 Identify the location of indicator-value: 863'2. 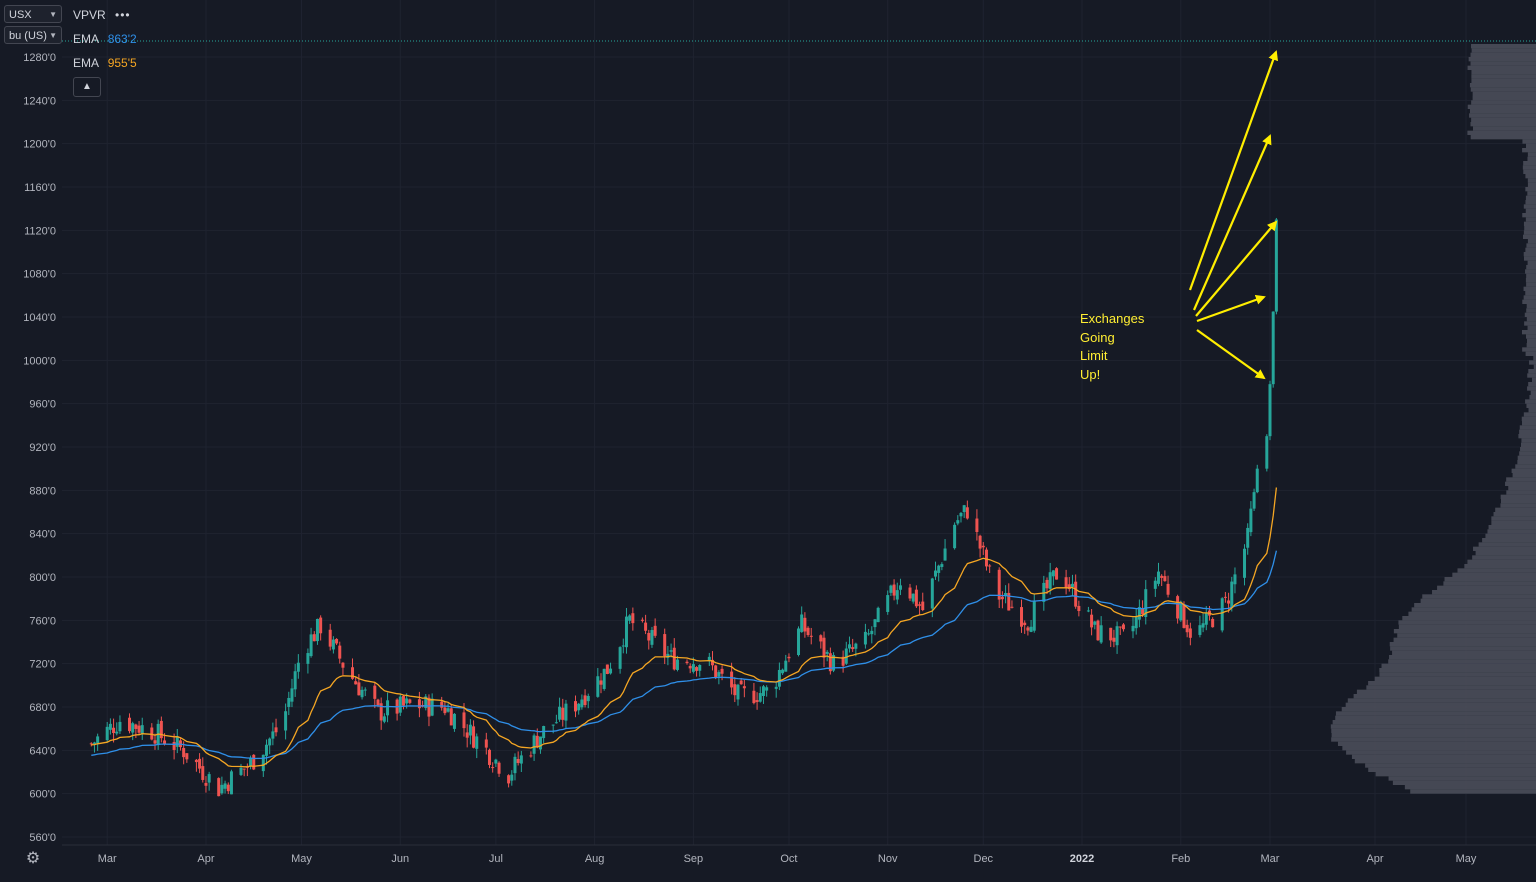
(122, 39).